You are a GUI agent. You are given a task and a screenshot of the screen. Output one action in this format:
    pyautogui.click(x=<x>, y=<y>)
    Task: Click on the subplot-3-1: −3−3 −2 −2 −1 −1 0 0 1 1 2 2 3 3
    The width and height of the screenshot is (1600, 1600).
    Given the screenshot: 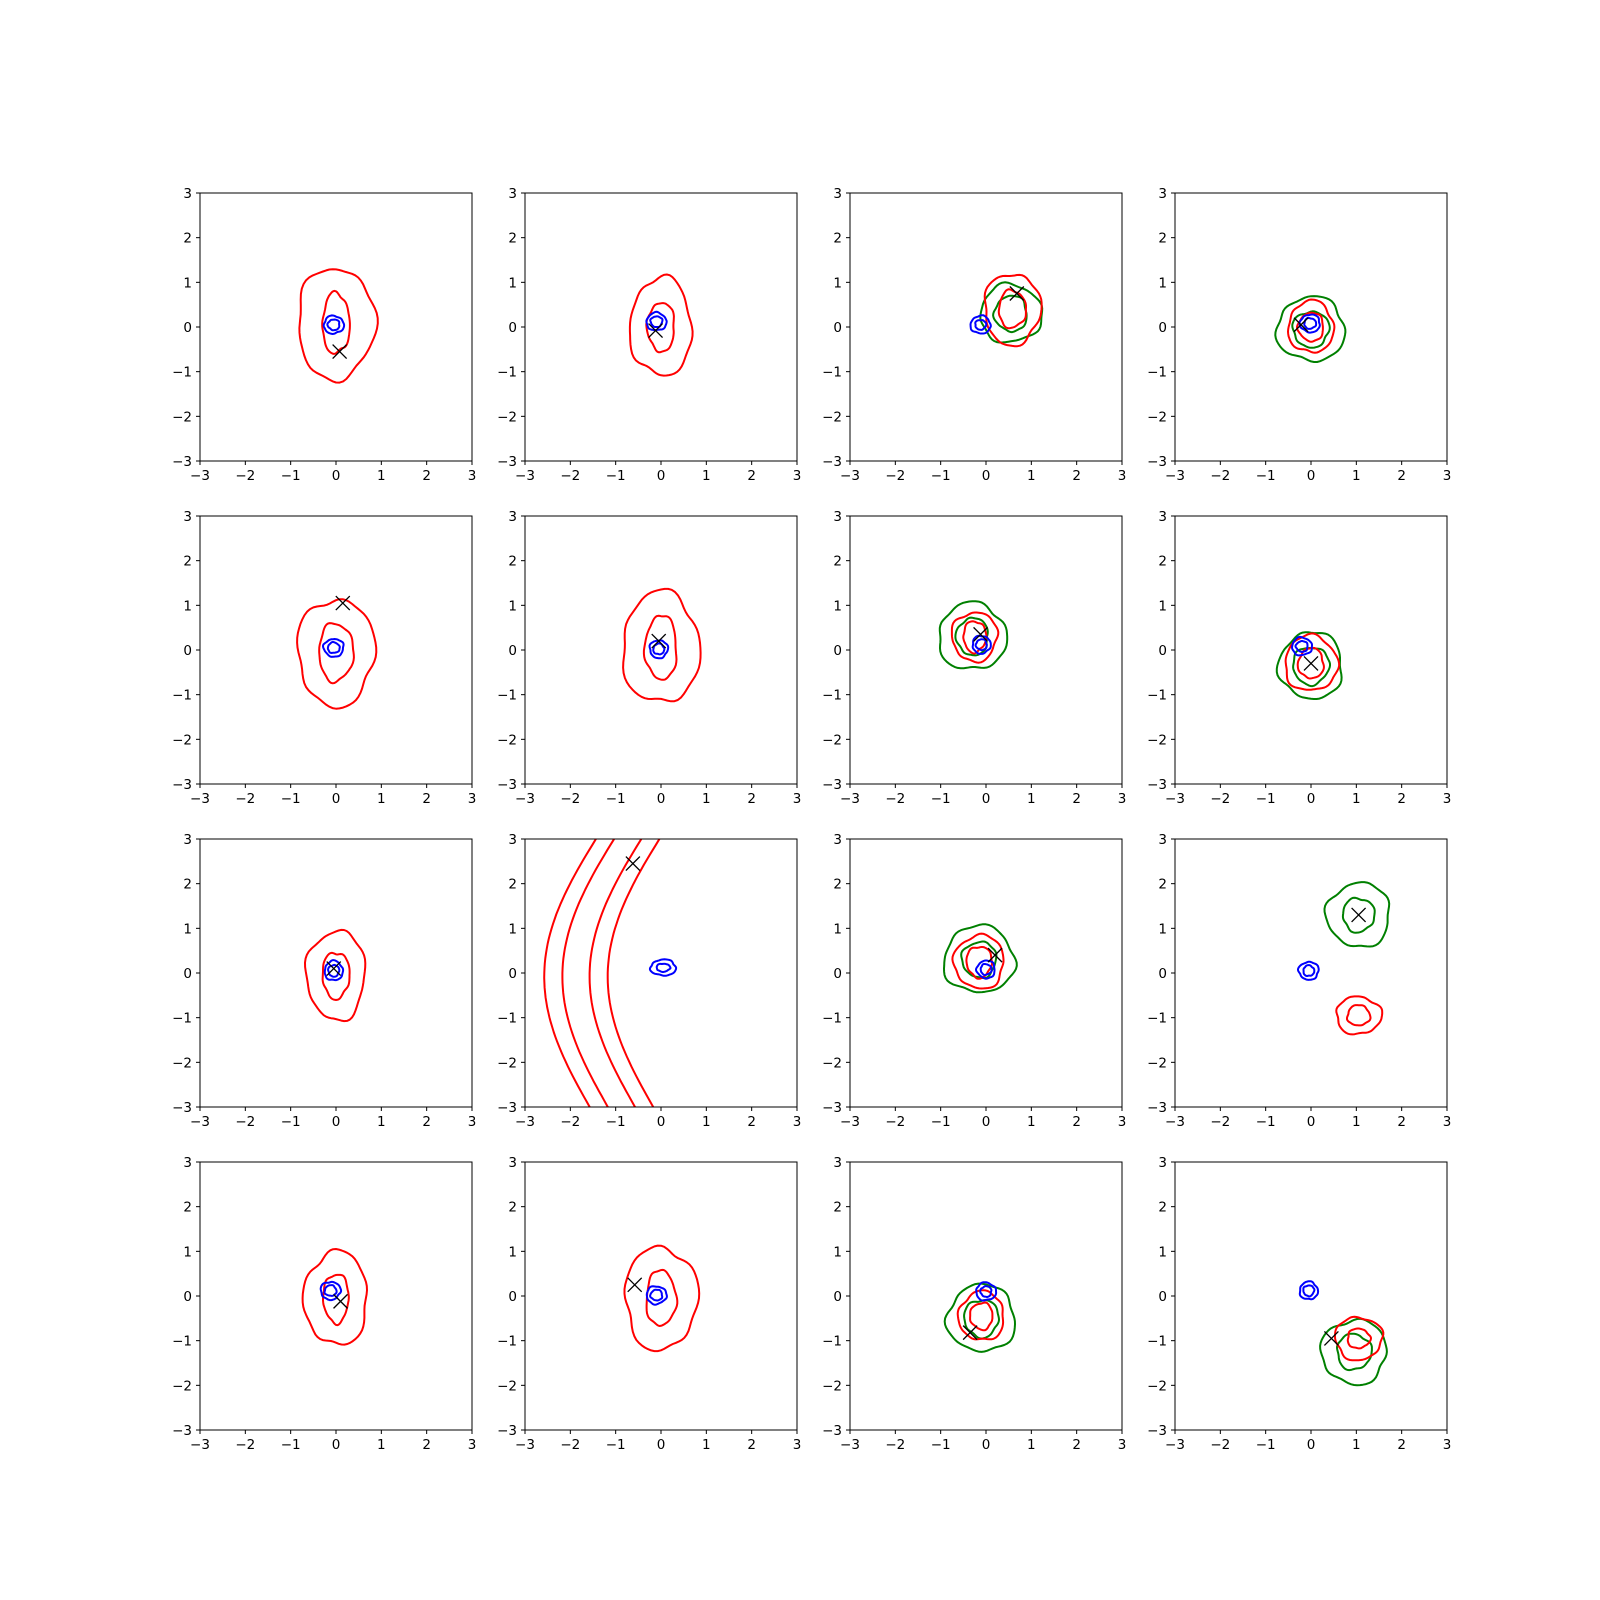 What is the action you would take?
    pyautogui.click(x=324, y=981)
    